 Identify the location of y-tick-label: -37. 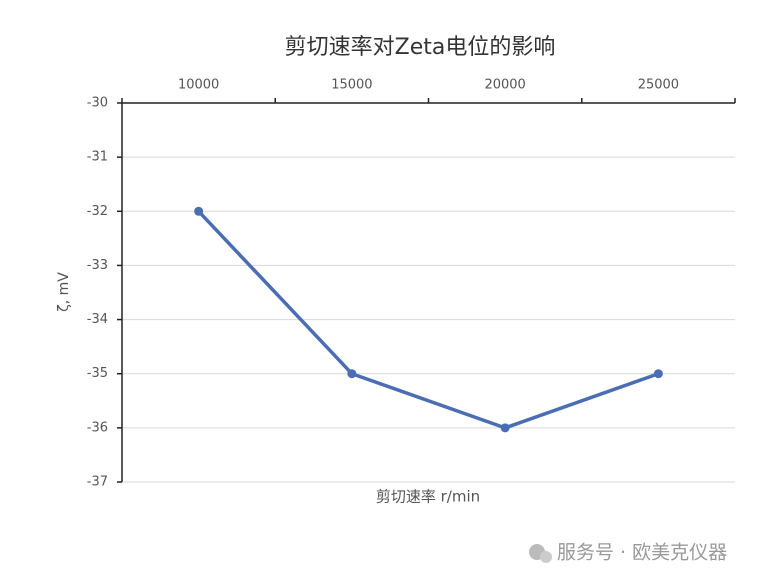
(97, 482).